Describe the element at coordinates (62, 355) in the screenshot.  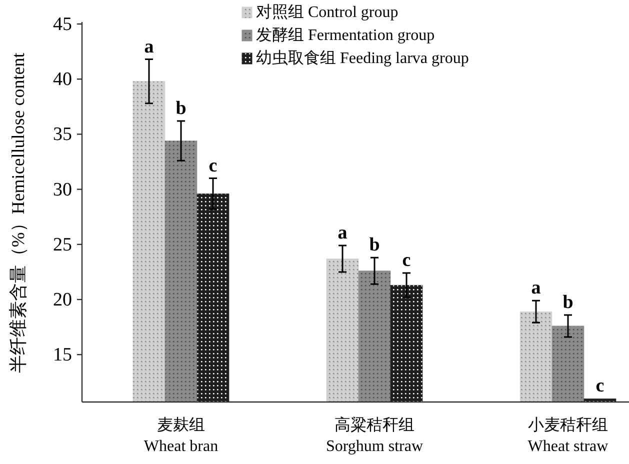
I see `y-tick-label: 15` at that location.